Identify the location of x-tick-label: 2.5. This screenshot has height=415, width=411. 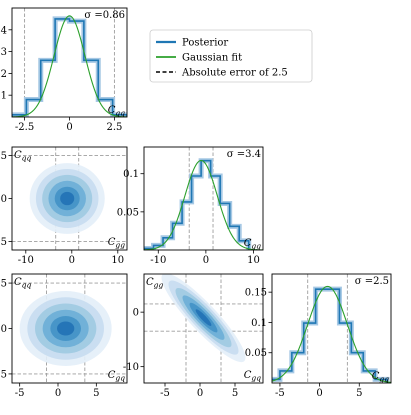
(114, 127).